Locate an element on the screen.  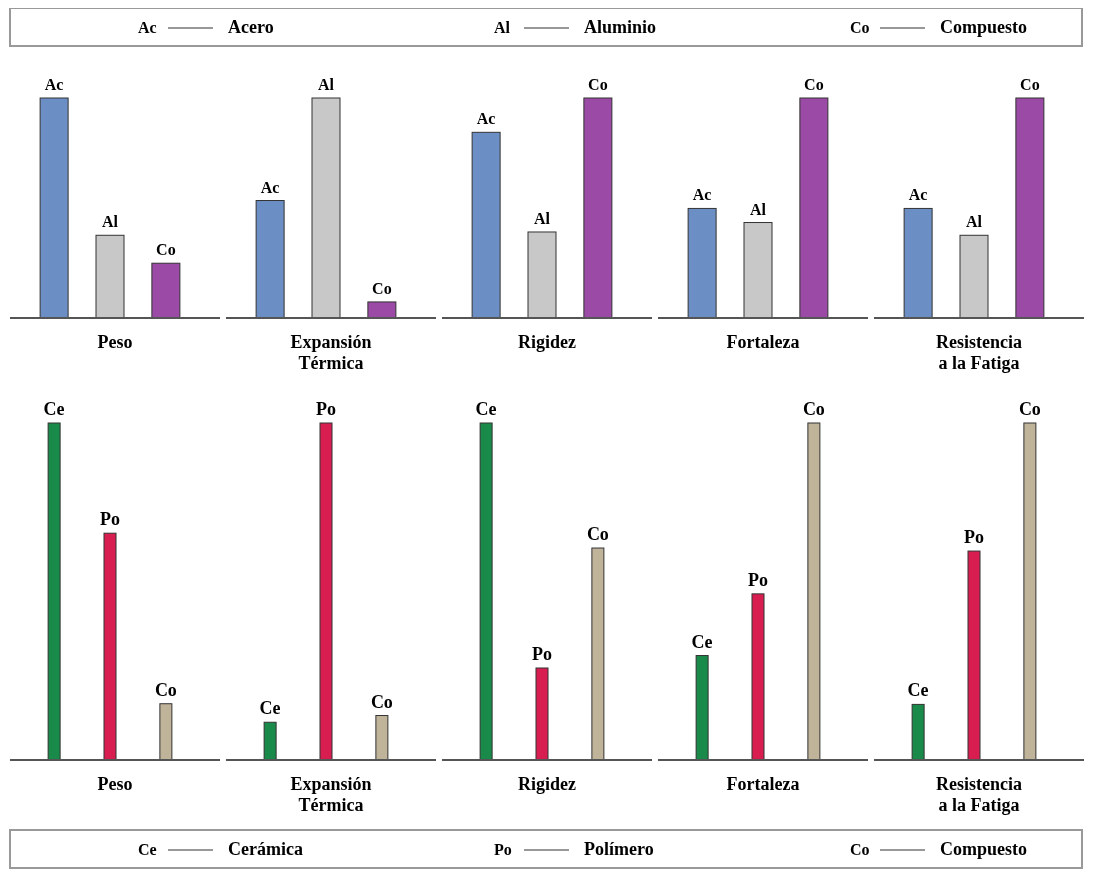
text: Al is located at coordinates (502, 27).